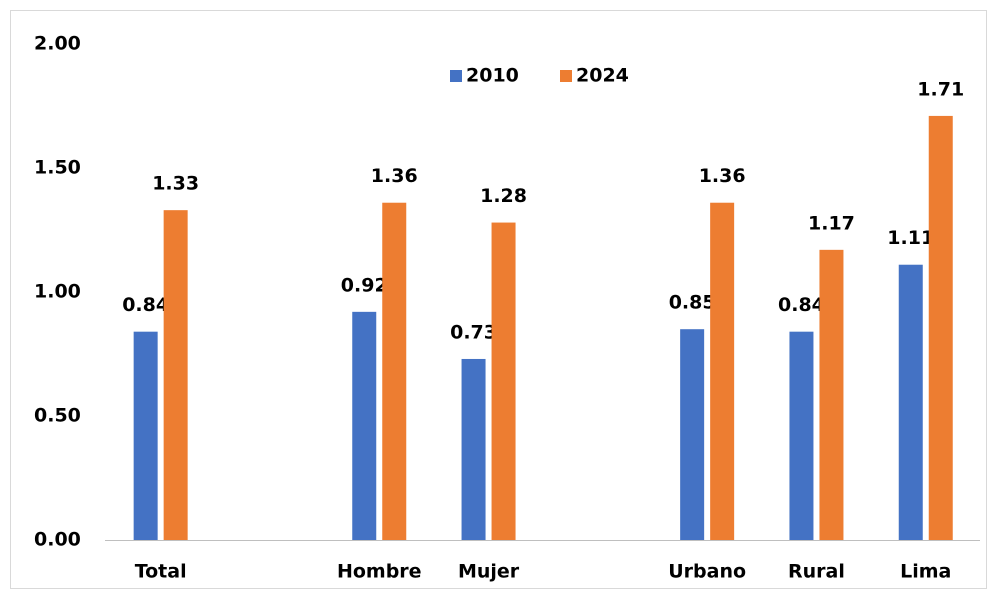  Describe the element at coordinates (925, 572) in the screenshot. I see `x-tick-label: Lima` at that location.